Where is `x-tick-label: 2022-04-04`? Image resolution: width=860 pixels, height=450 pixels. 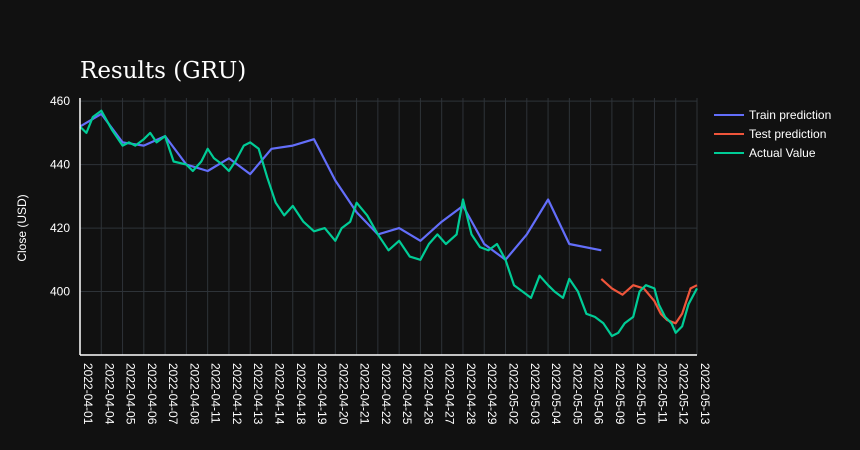 x-tick-label: 2022-04-04 is located at coordinates (109, 394).